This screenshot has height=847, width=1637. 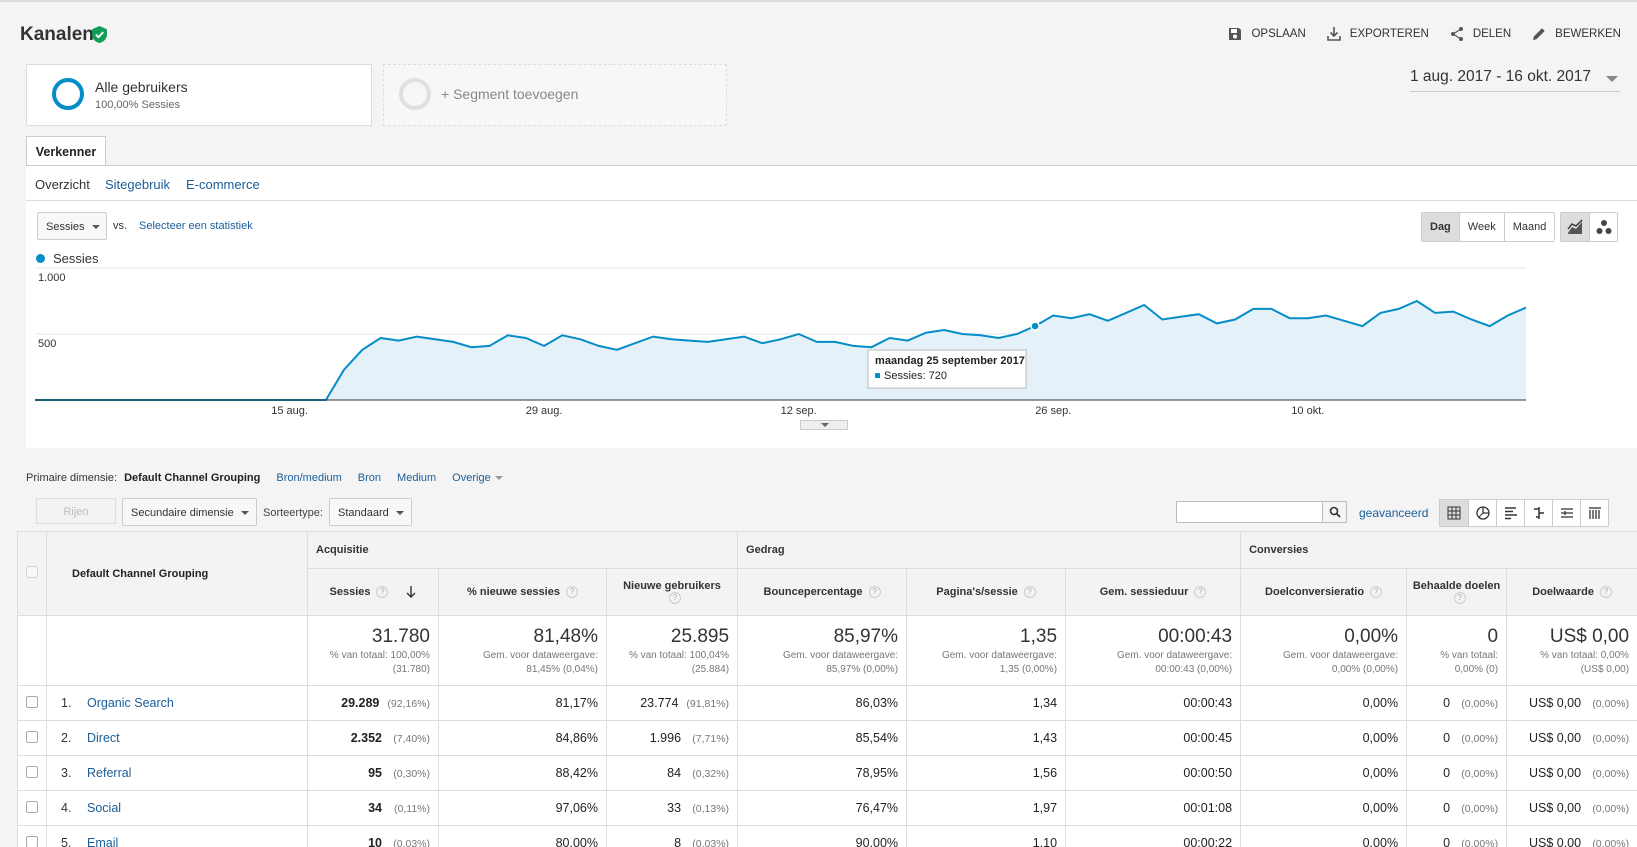 What do you see at coordinates (1454, 513) in the screenshot?
I see `view-table-button` at bounding box center [1454, 513].